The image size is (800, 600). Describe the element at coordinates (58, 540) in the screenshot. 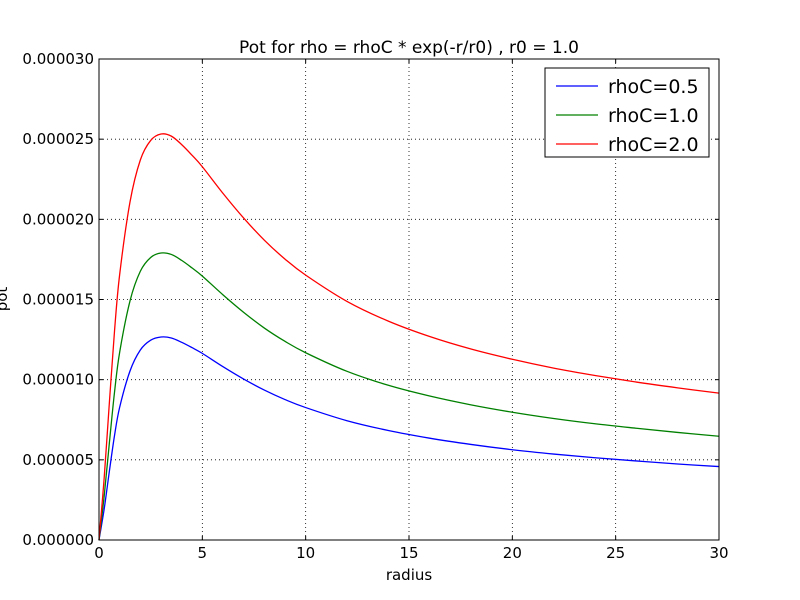

I see `y-tick-label: 0.000000` at that location.